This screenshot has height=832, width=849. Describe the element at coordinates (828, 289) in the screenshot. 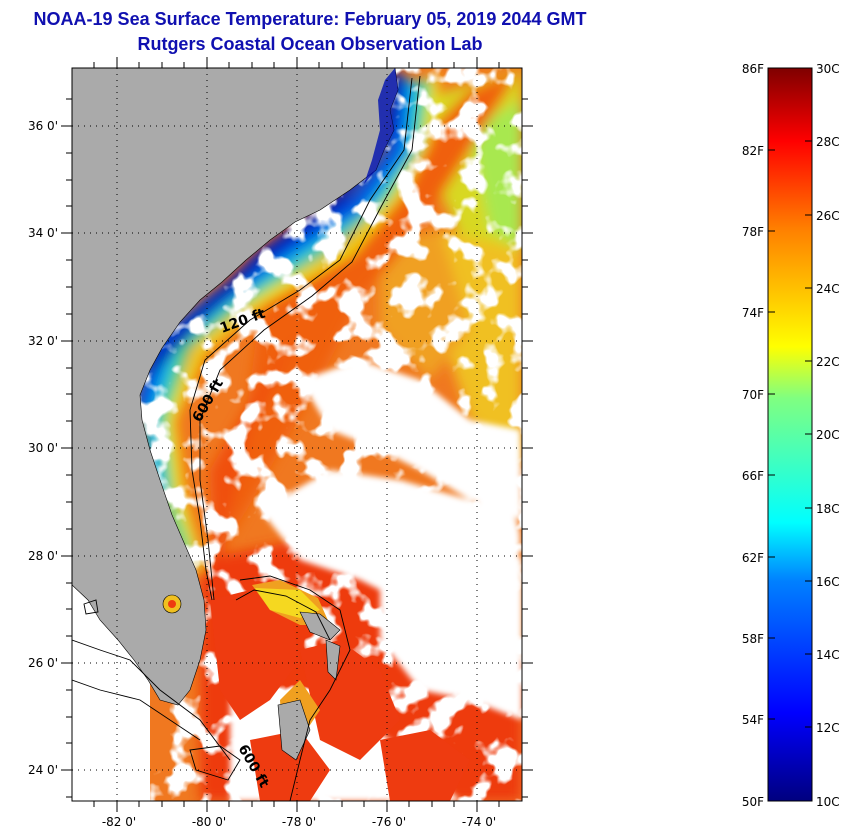

I see `colorbar-c-label: 24C` at that location.